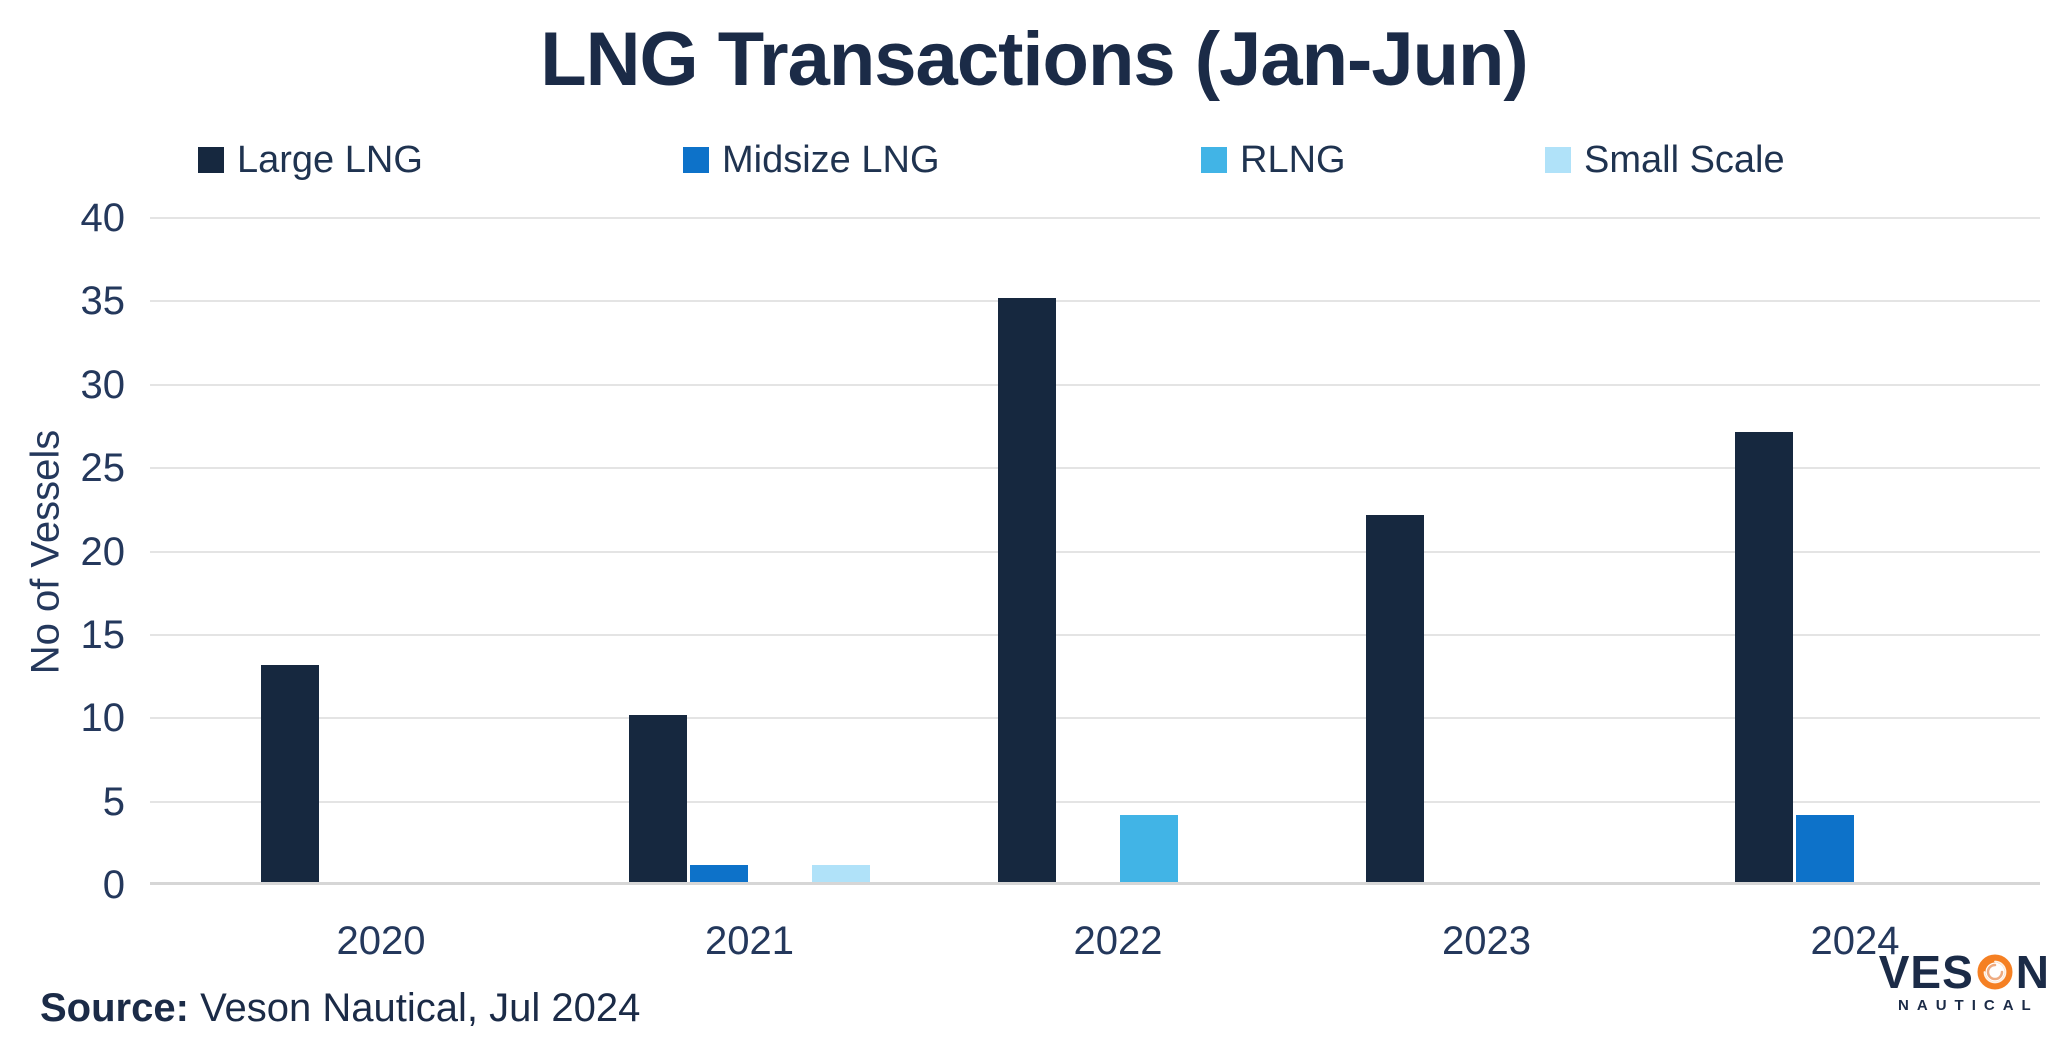  What do you see at coordinates (658, 798) in the screenshot?
I see `bar-large-lng-2021` at bounding box center [658, 798].